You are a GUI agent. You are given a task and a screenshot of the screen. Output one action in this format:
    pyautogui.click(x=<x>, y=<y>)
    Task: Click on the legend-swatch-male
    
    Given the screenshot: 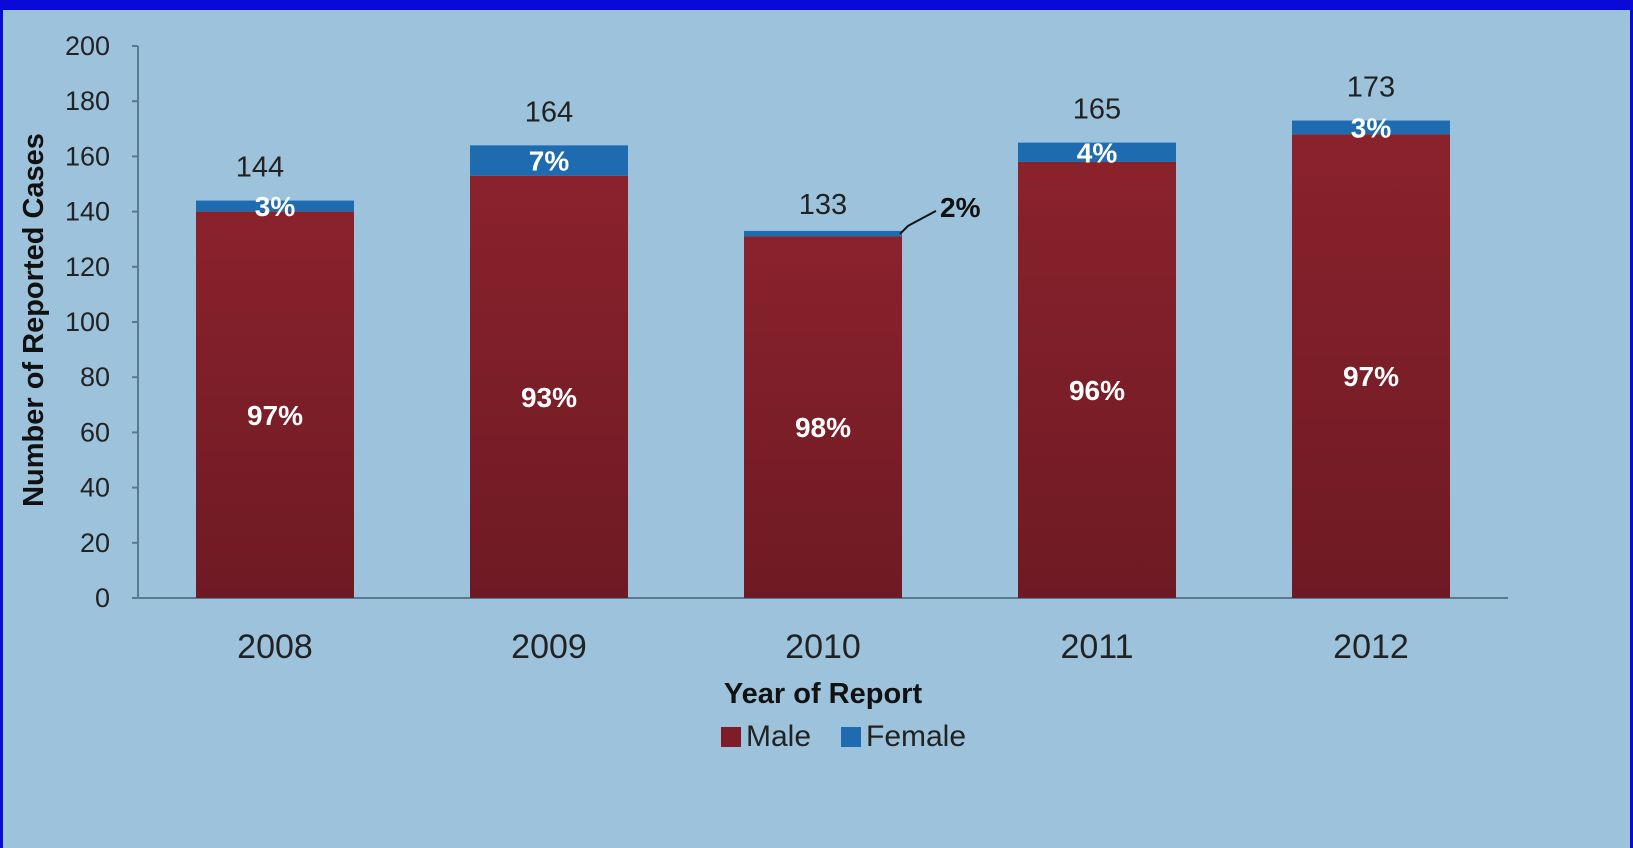 What is the action you would take?
    pyautogui.click(x=731, y=737)
    